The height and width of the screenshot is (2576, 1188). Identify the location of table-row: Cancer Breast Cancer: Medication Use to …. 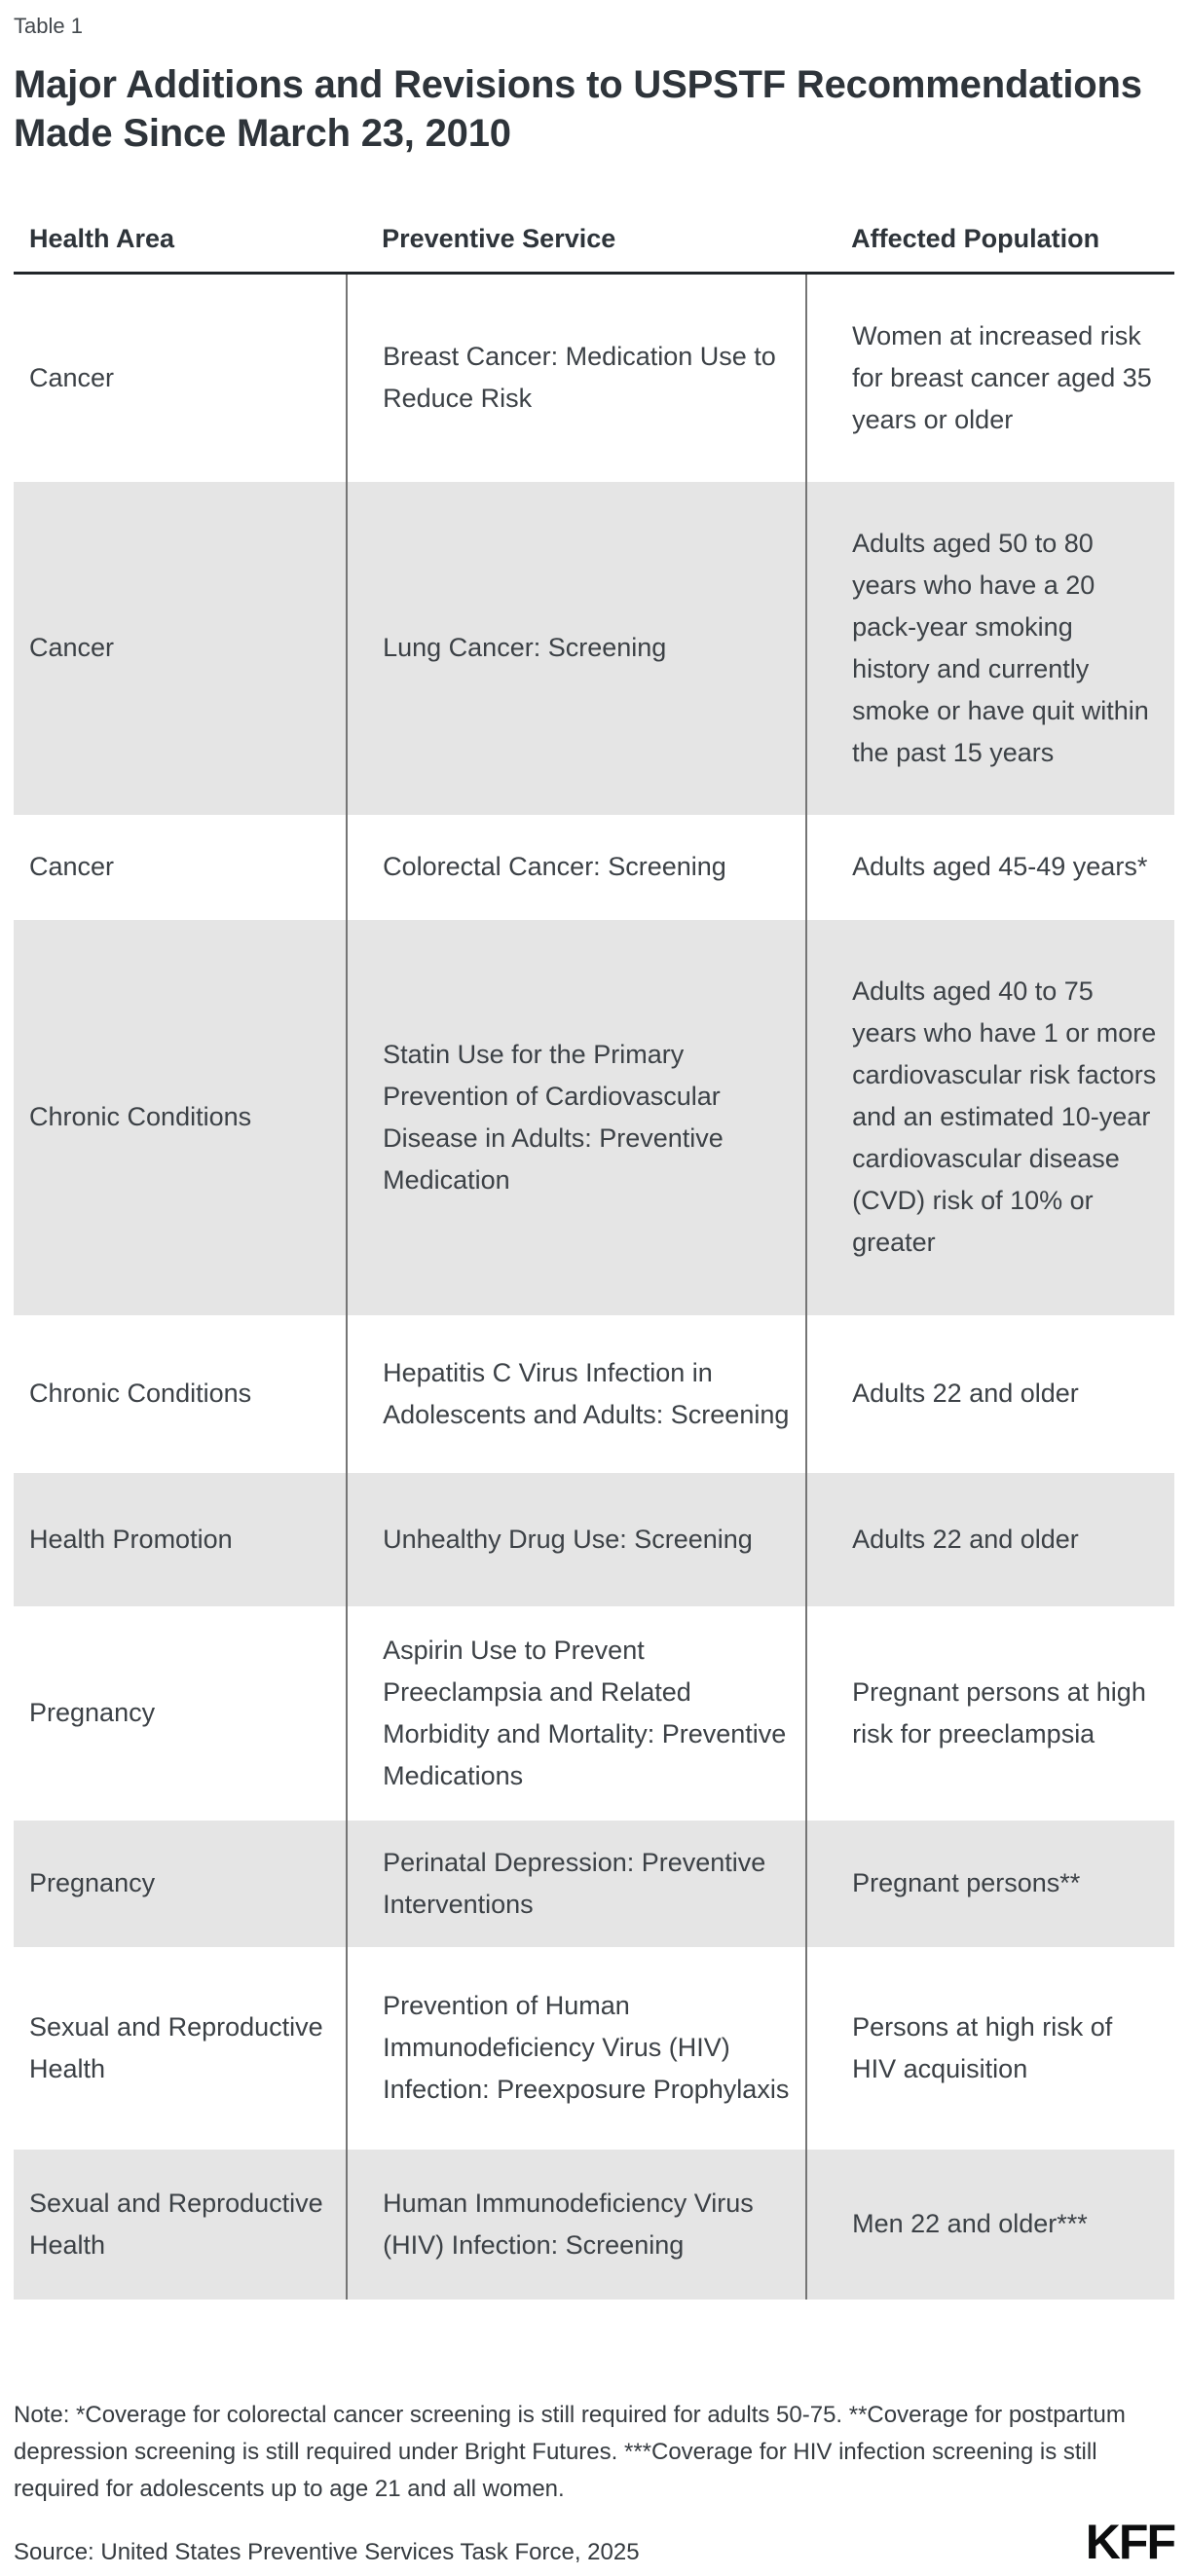
(594, 377).